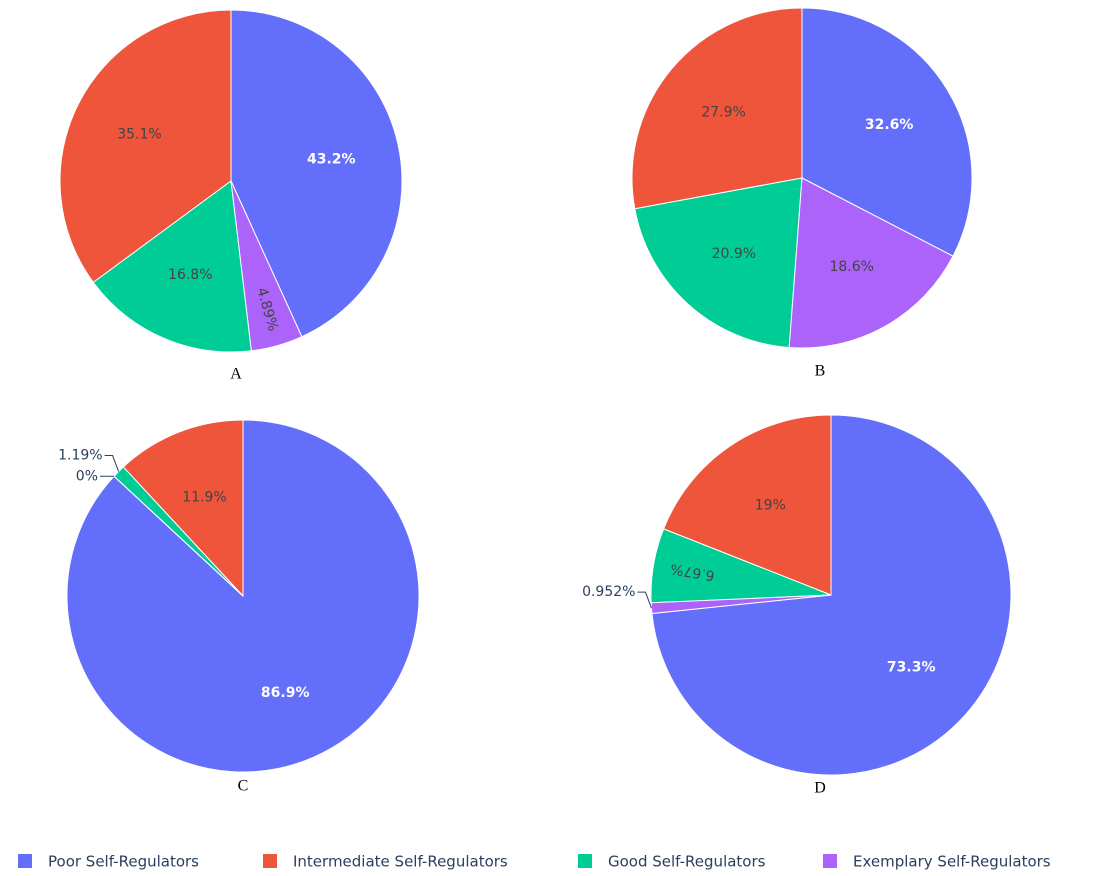 The image size is (1097, 876). Describe the element at coordinates (236, 374) in the screenshot. I see `pie-caption: A` at that location.